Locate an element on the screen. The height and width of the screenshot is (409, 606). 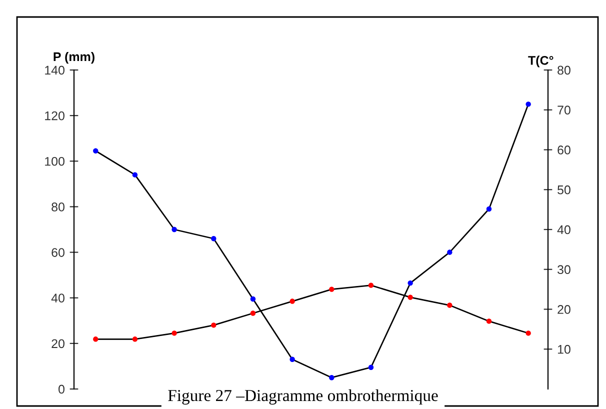
y2-tick-label: 30 is located at coordinates (564, 269).